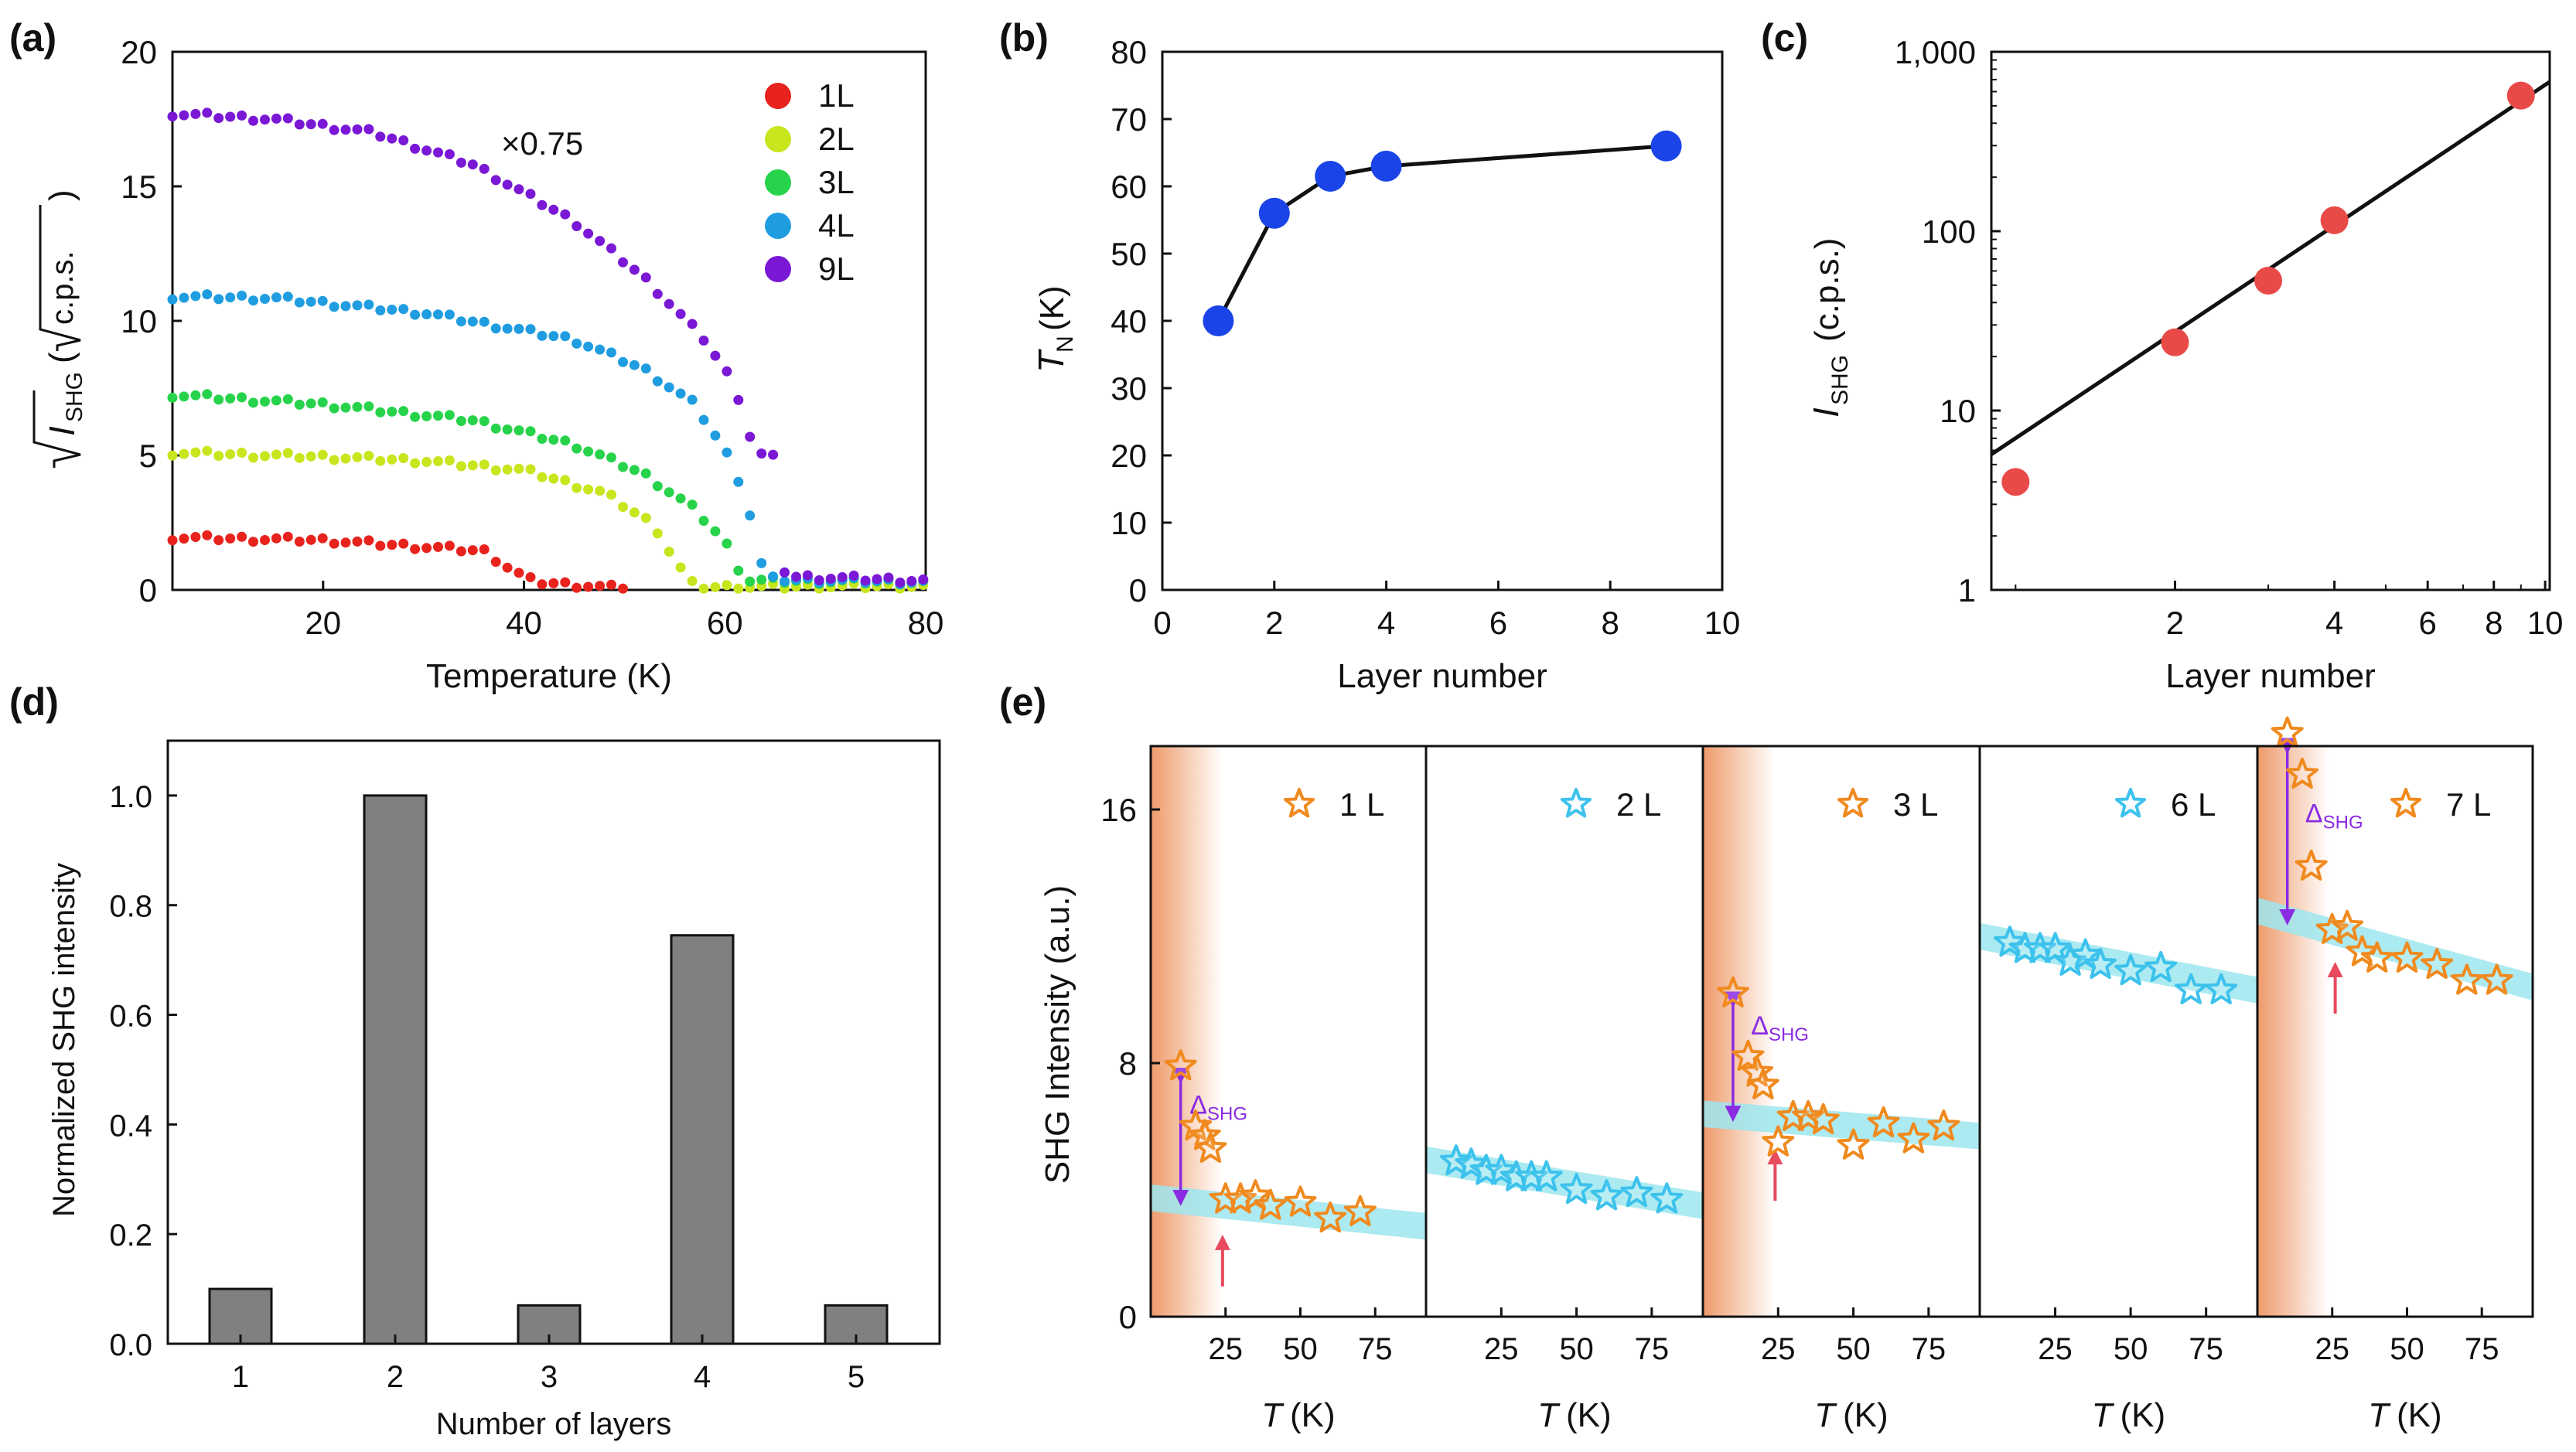 This screenshot has width=2576, height=1452. I want to click on series-4L, so click(548, 439).